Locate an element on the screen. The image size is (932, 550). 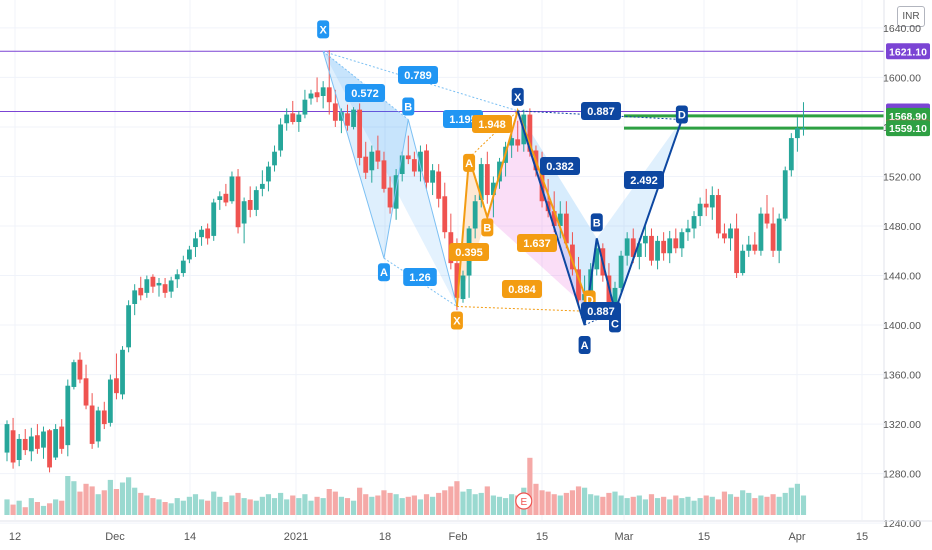
price-tick-label: 1240.00 is located at coordinates (902, 524).